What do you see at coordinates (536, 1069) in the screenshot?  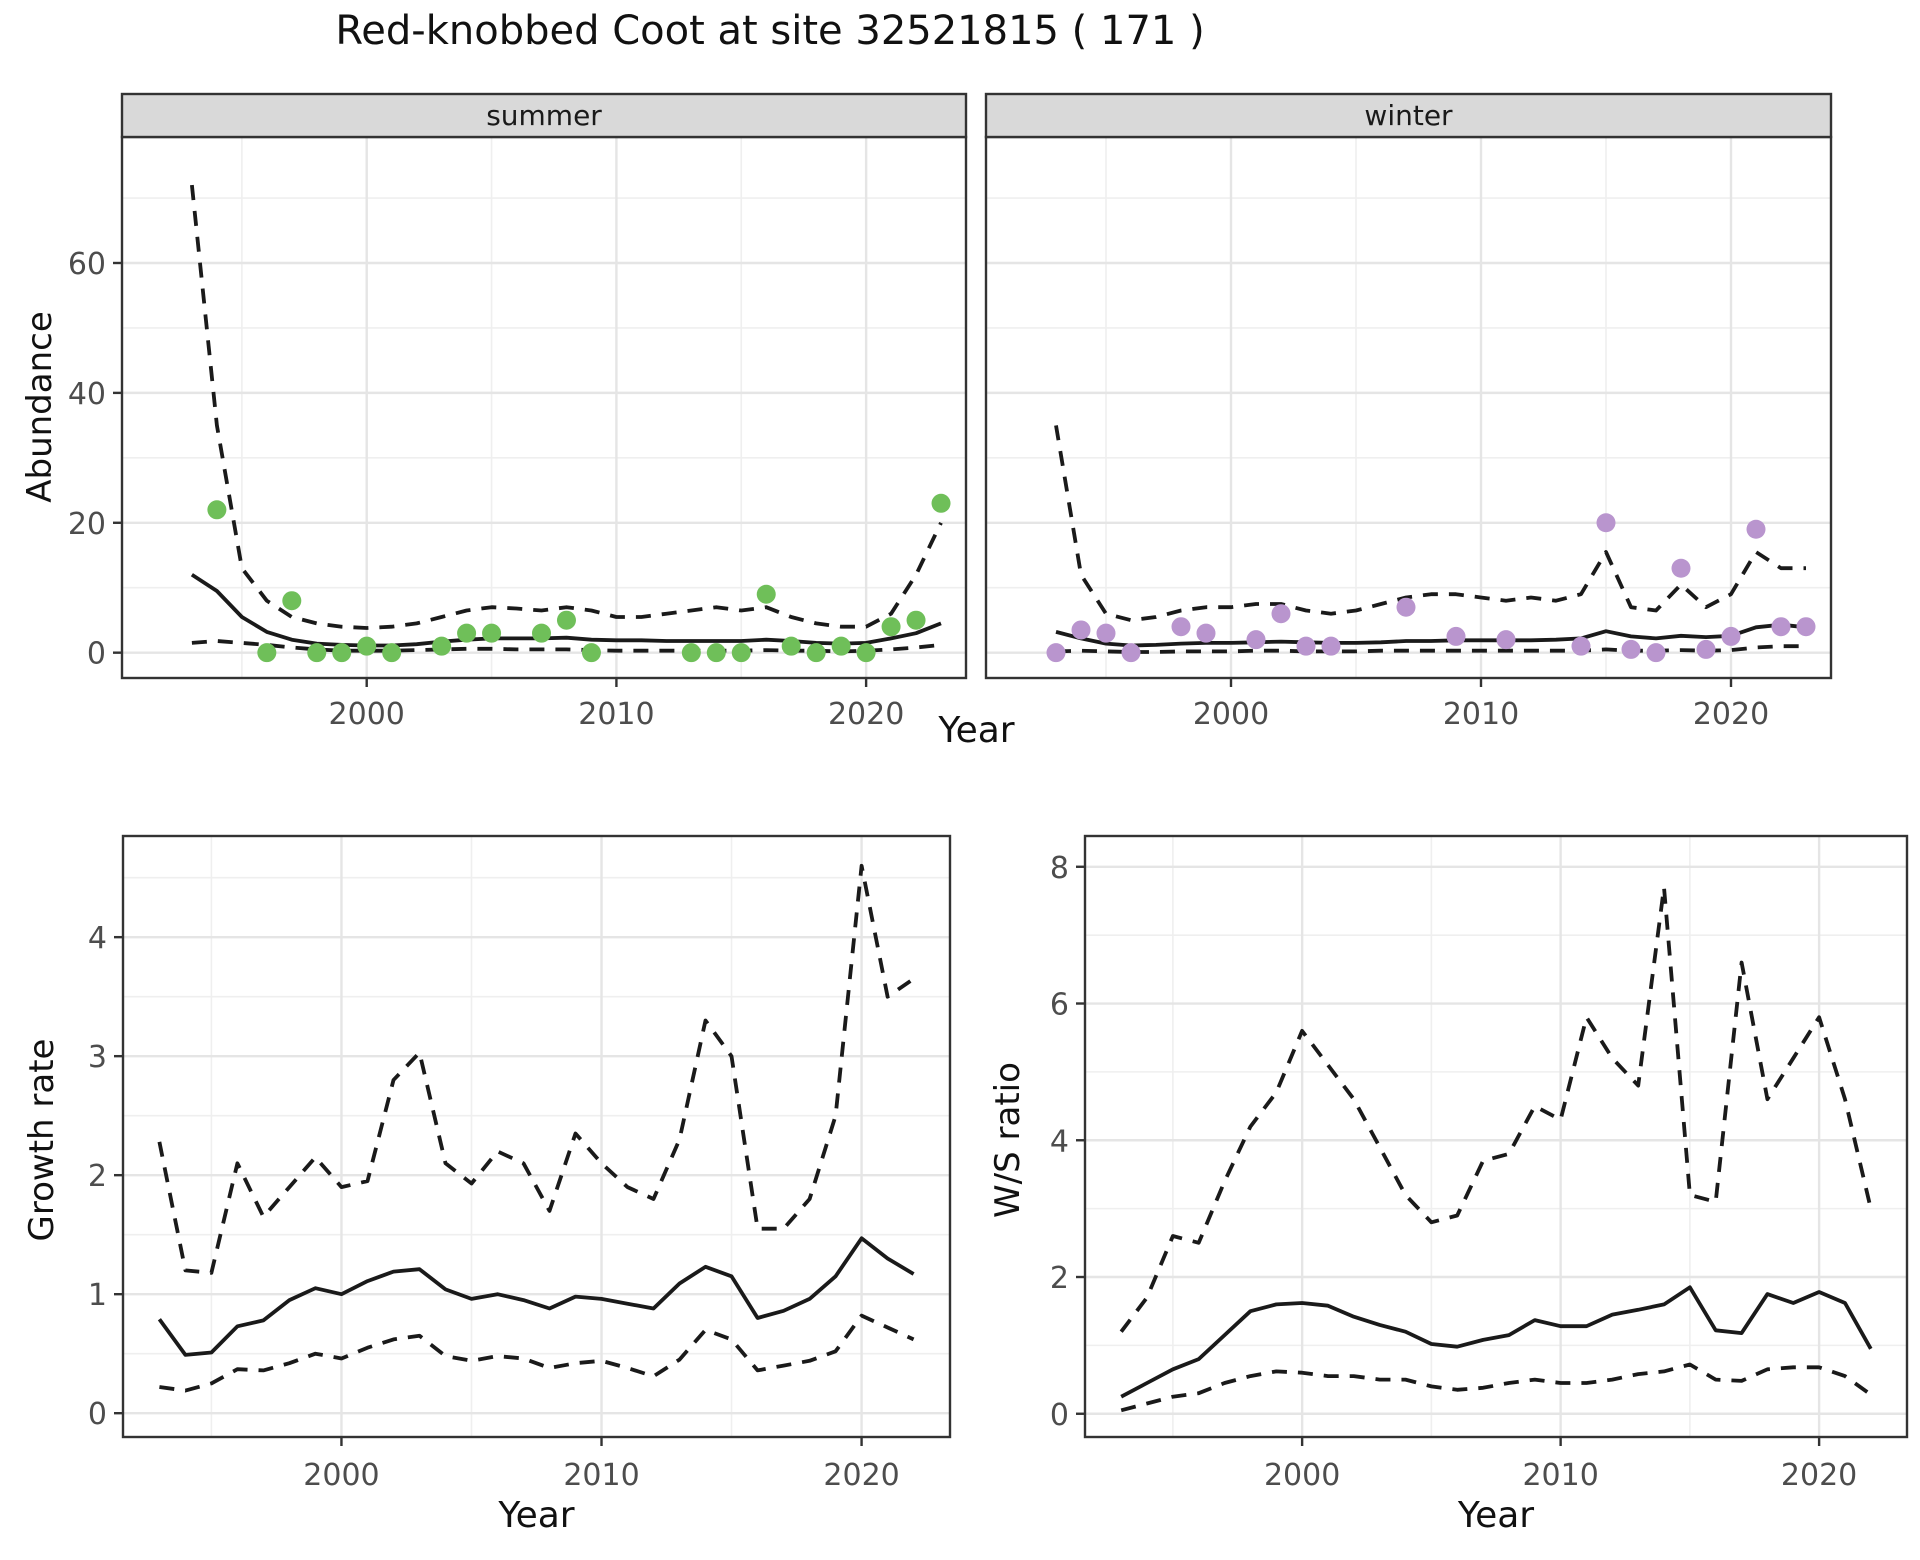 I see `growth-rate-upper-ci-line` at bounding box center [536, 1069].